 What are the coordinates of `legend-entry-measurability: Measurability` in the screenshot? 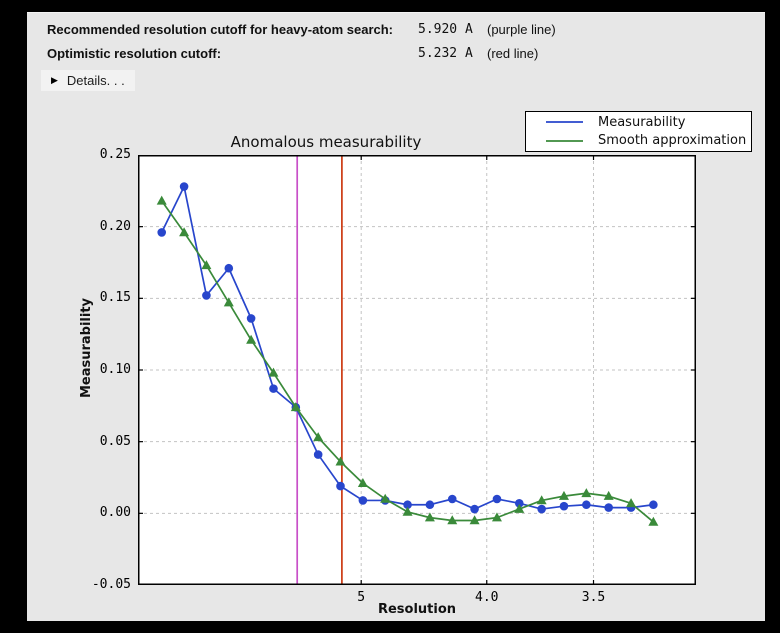 It's located at (638, 122).